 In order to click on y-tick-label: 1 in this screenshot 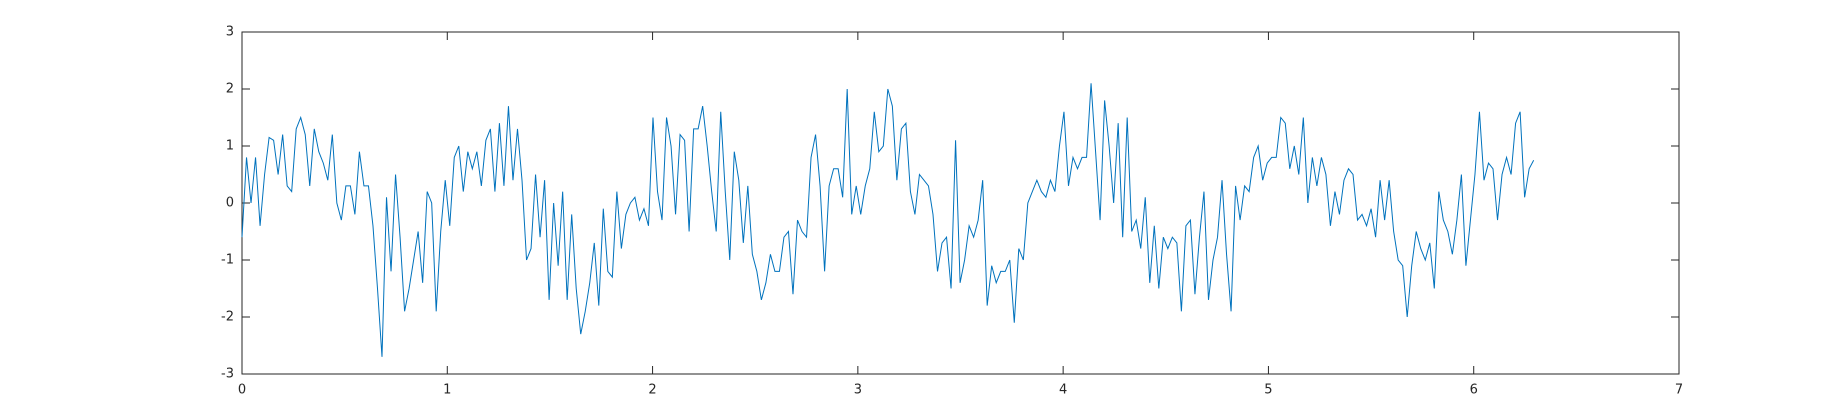, I will do `click(230, 146)`.